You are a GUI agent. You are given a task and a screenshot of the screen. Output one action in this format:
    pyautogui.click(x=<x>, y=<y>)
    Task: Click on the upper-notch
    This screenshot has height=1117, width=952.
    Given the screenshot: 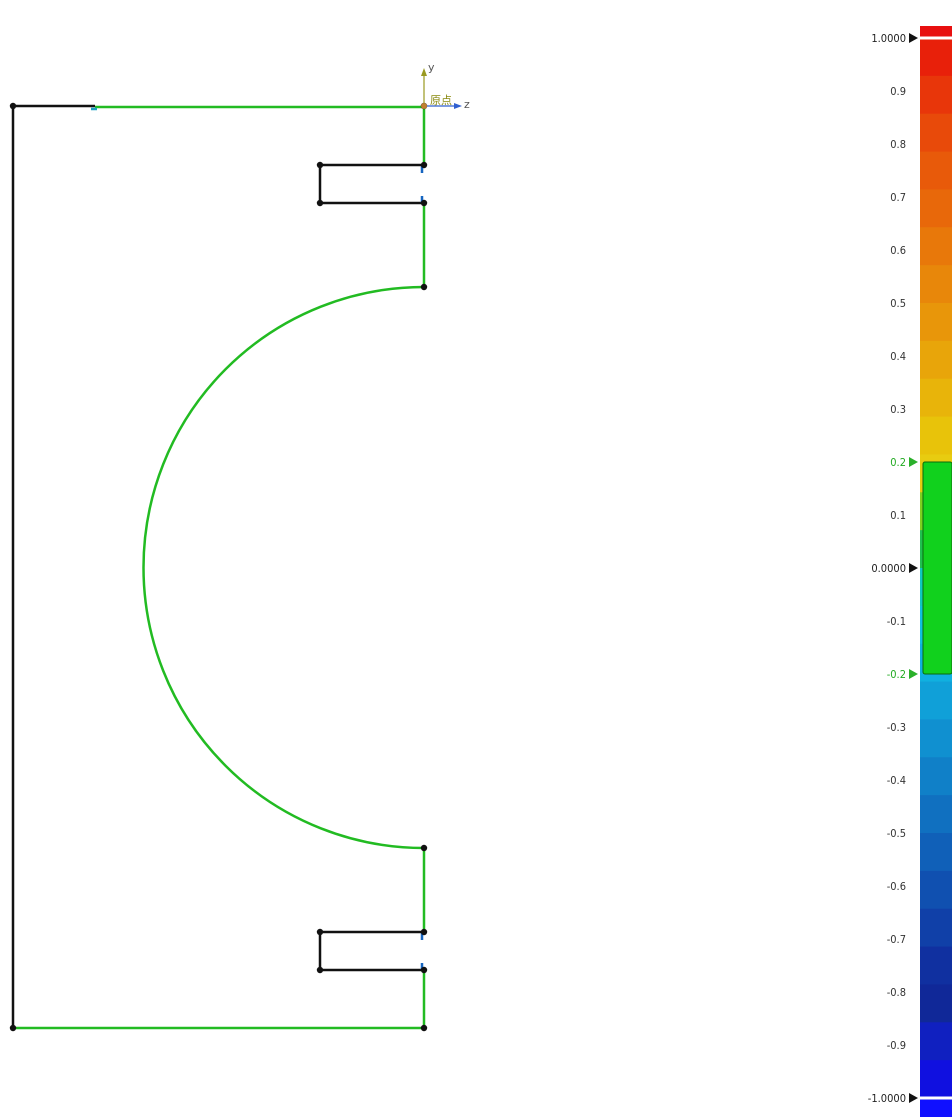 What is the action you would take?
    pyautogui.click(x=371, y=184)
    